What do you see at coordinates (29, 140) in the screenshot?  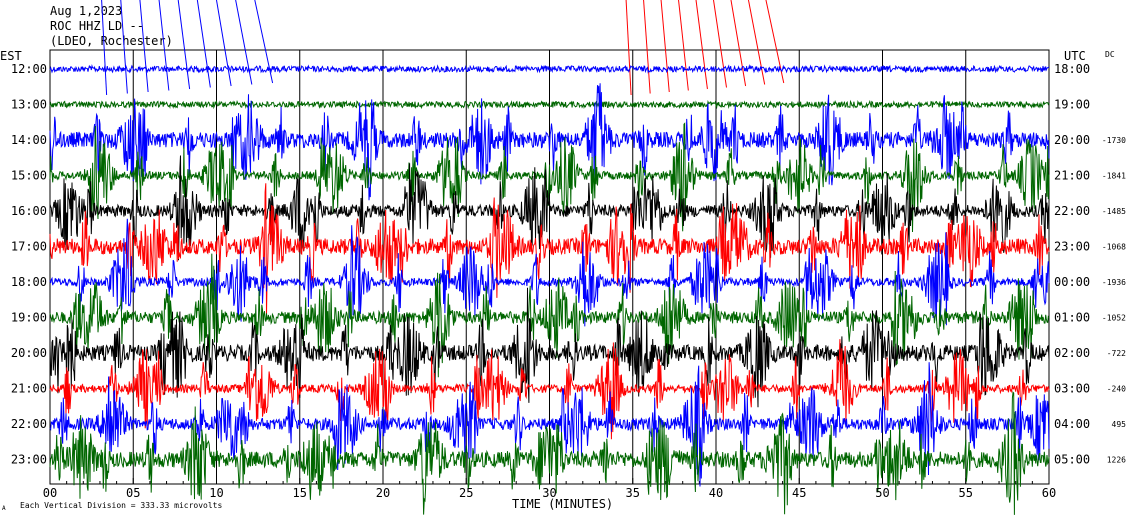 I see `est-label: 14:00` at bounding box center [29, 140].